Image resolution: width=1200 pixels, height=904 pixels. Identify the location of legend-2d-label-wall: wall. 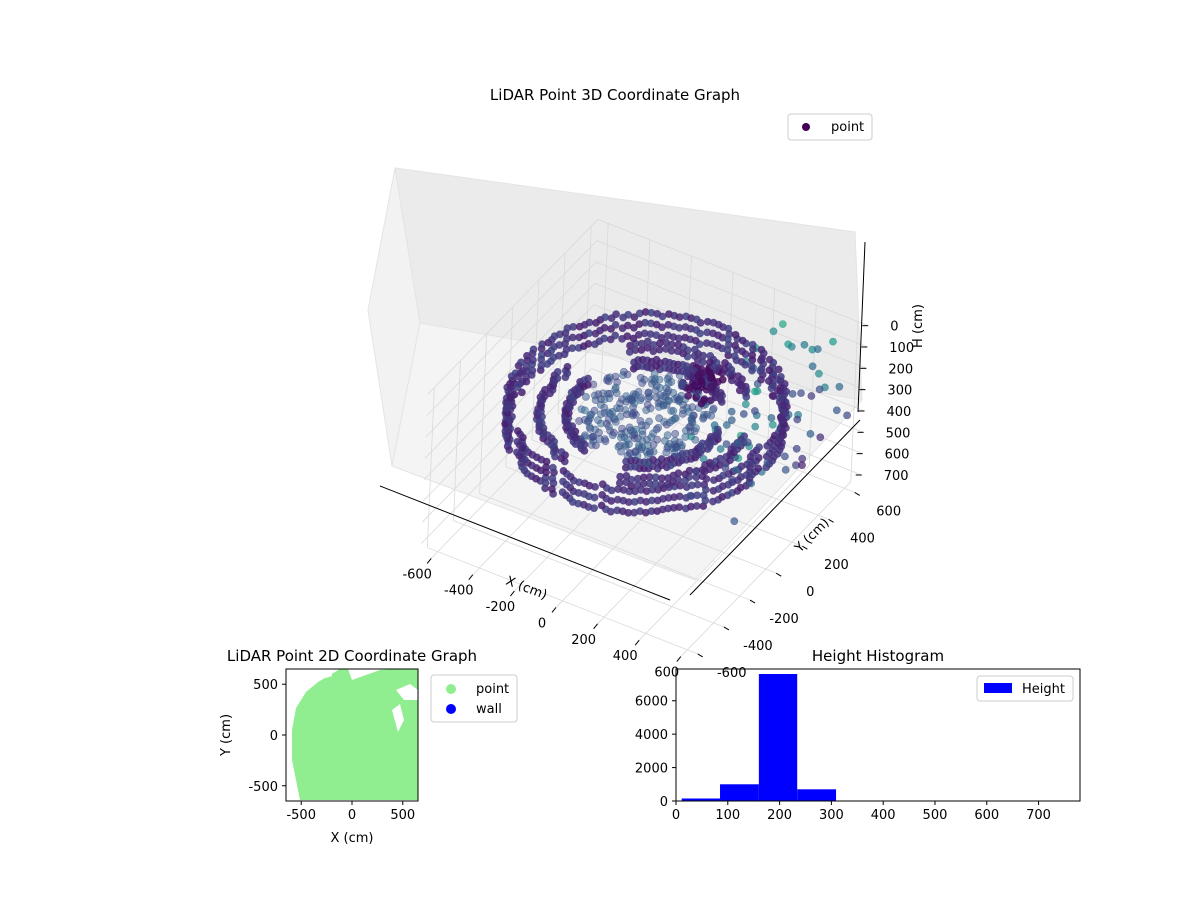
(489, 709).